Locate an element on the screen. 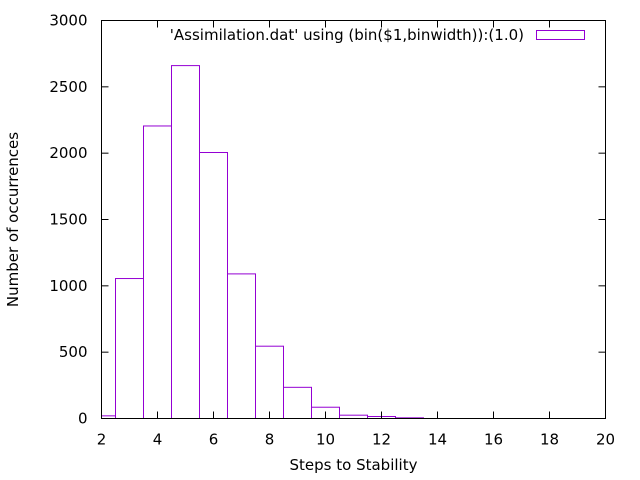 This screenshot has width=640, height=480. y-tick-label: 500 is located at coordinates (73, 352).